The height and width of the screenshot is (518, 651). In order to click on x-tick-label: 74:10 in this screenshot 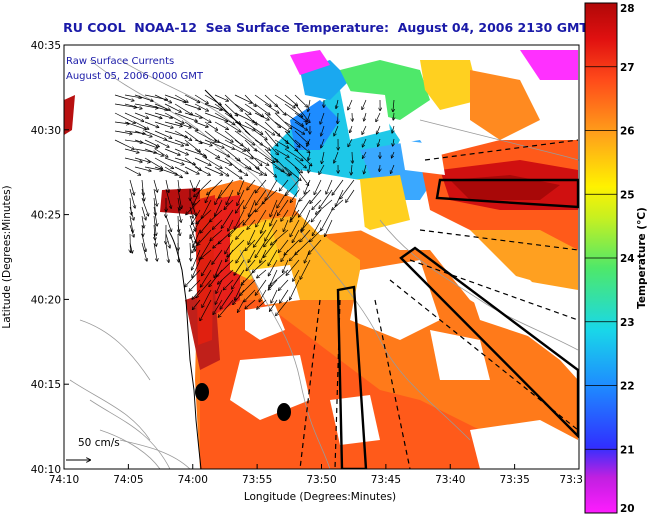, I will do `click(64, 480)`.